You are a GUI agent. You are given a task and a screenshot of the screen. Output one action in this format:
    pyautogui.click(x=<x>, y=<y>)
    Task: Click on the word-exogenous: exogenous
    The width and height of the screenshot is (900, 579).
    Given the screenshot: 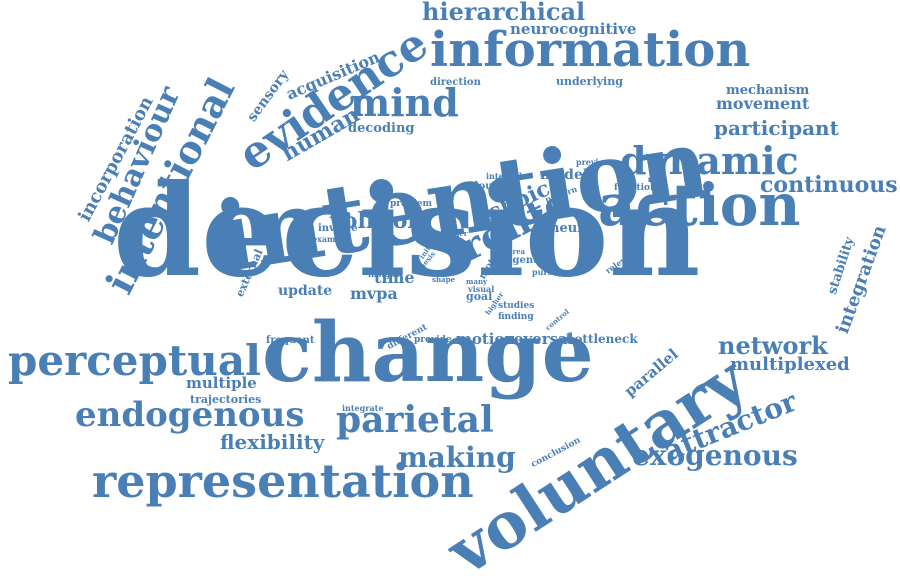 What is the action you would take?
    pyautogui.click(x=715, y=455)
    